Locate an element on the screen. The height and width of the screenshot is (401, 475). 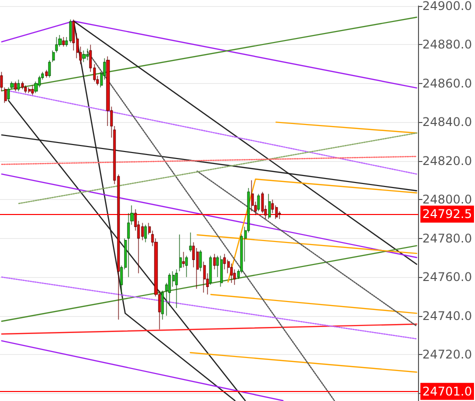
y-tick-label: 24780.0 is located at coordinates (447, 238).